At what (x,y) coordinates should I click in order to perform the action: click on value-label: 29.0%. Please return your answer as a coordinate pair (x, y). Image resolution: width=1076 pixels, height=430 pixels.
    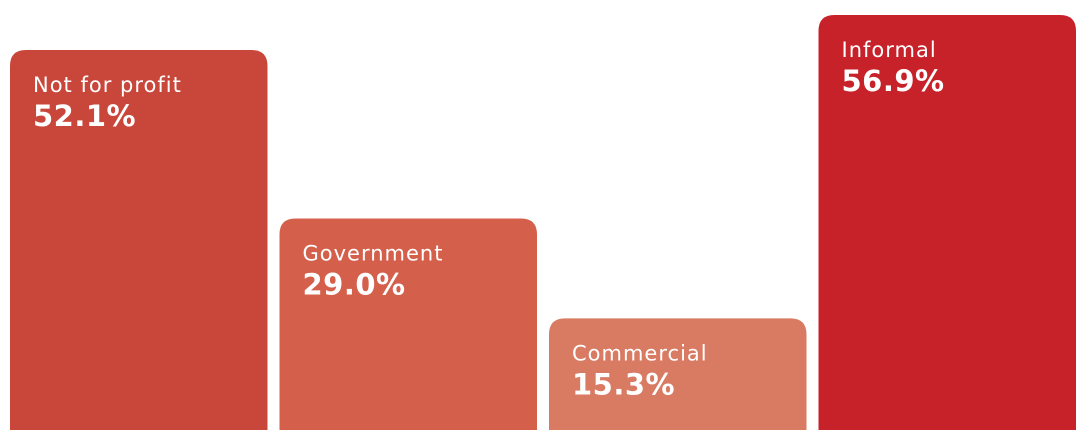
    Looking at the image, I should click on (354, 284).